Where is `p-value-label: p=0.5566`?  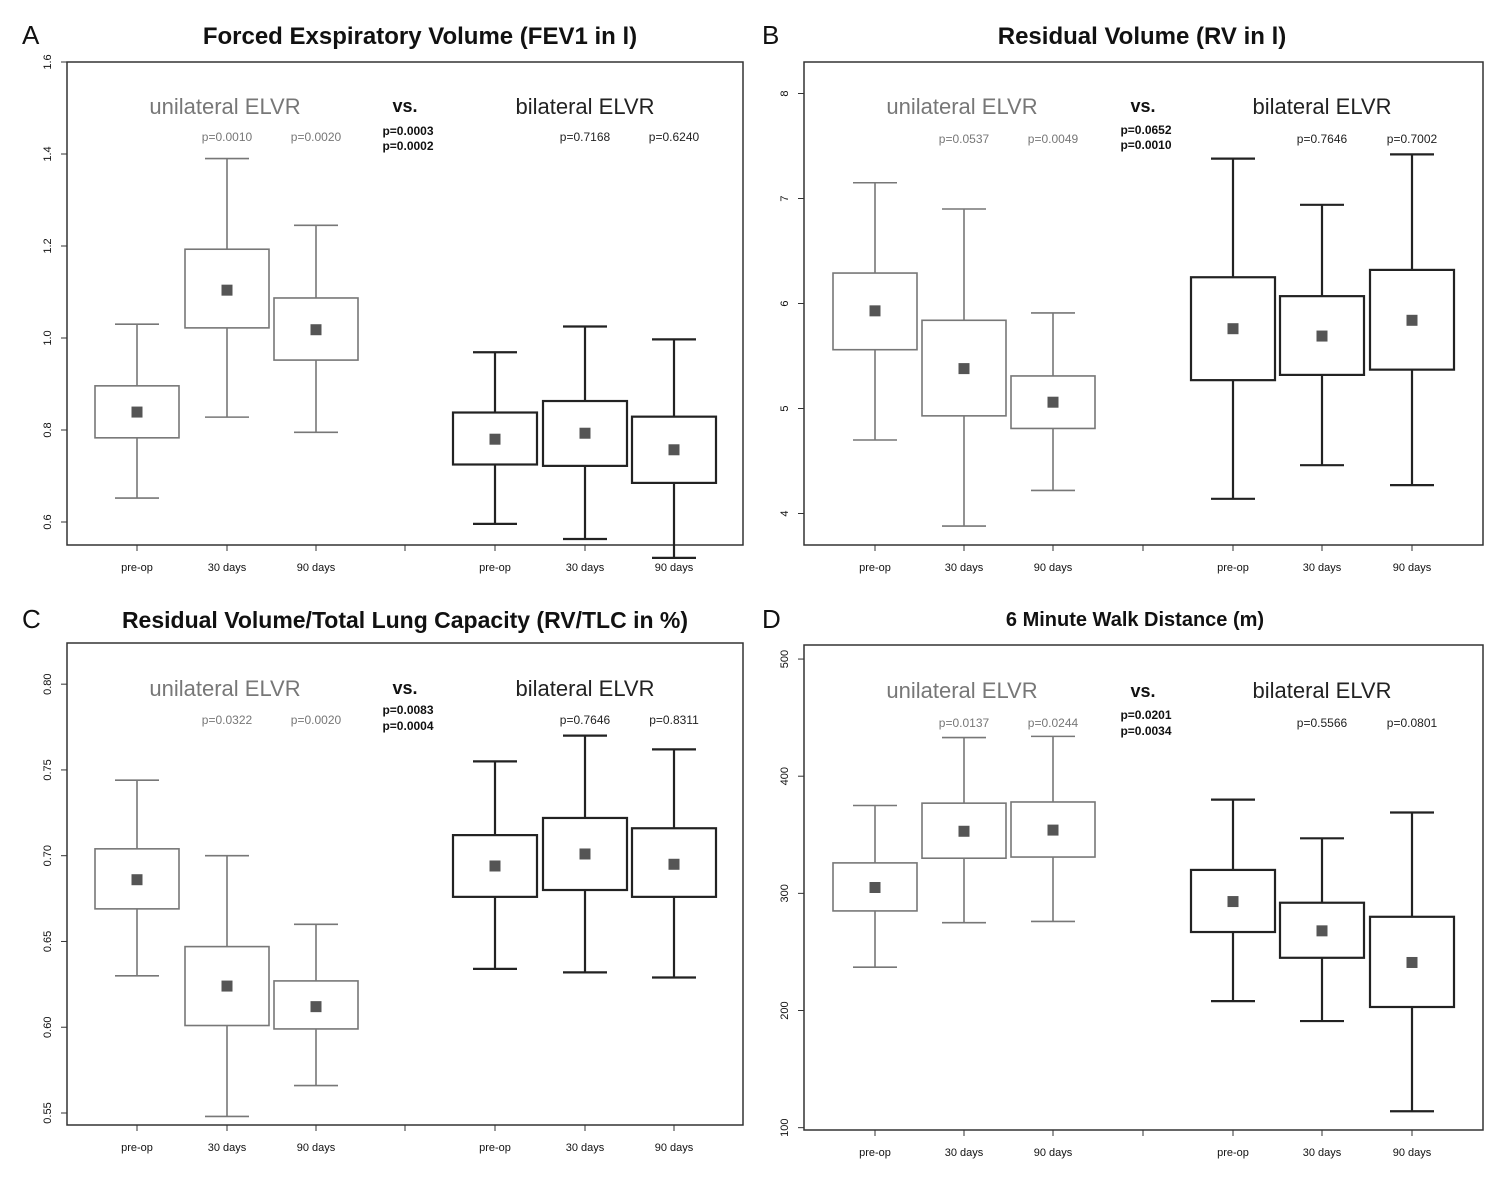
p-value-label: p=0.5566 is located at coordinates (1322, 723).